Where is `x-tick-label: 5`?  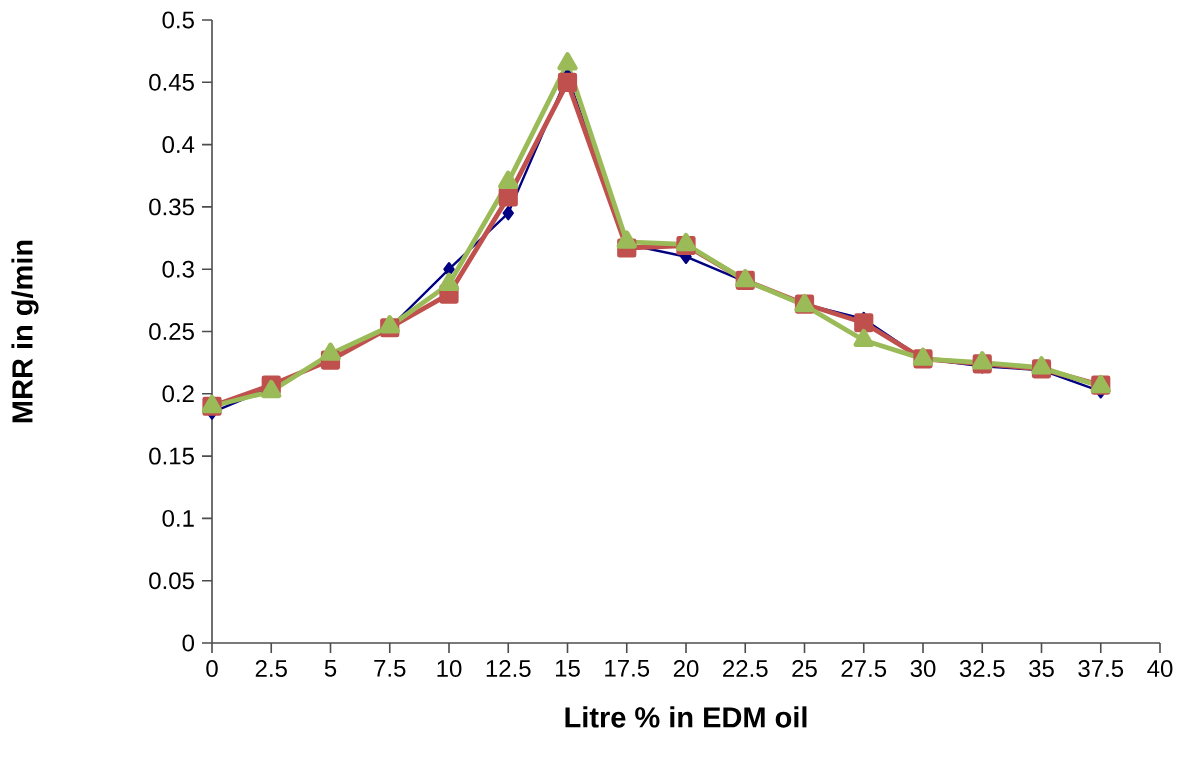
x-tick-label: 5 is located at coordinates (330, 668).